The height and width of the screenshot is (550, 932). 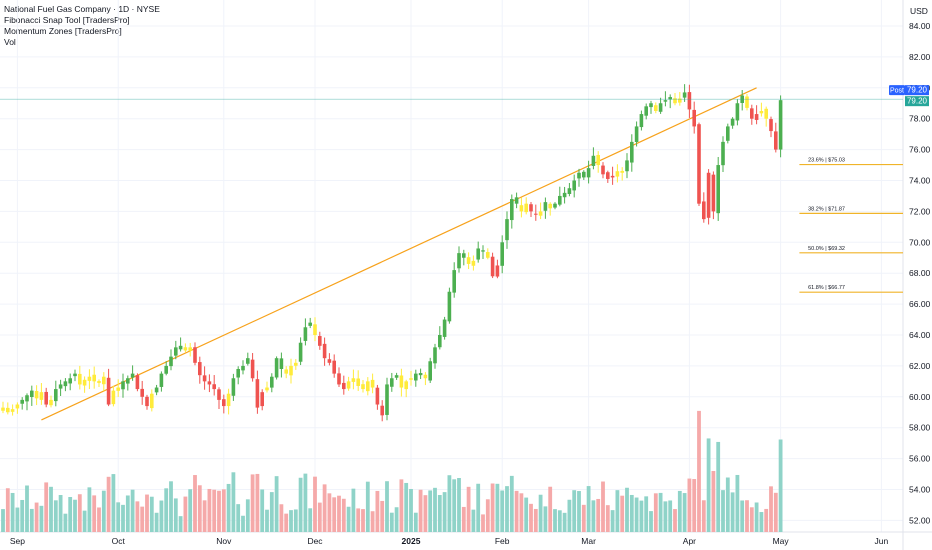 What do you see at coordinates (588, 541) in the screenshot?
I see `time-tick-label: Mar` at bounding box center [588, 541].